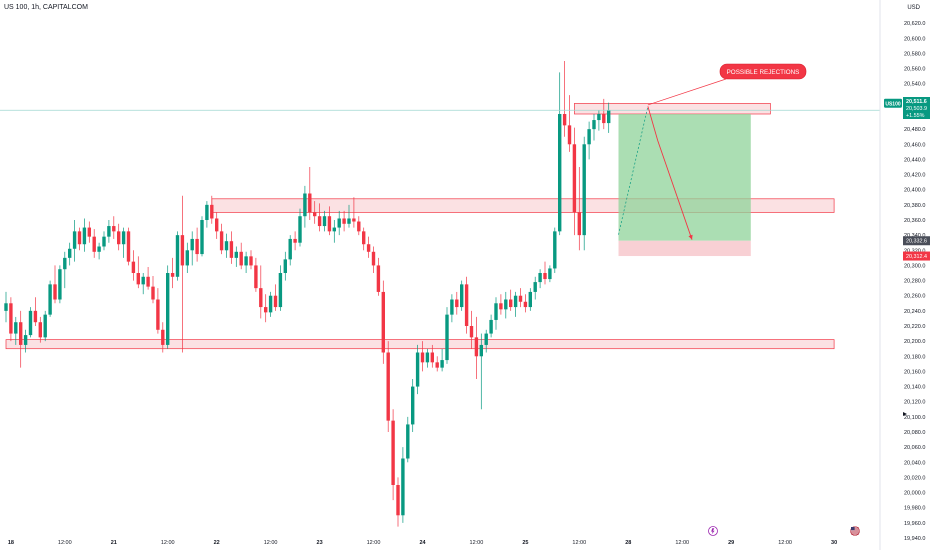 Image resolution: width=932 pixels, height=550 pixels. Describe the element at coordinates (914, 39) in the screenshot. I see `price-tick-label: 20,600.0` at that location.